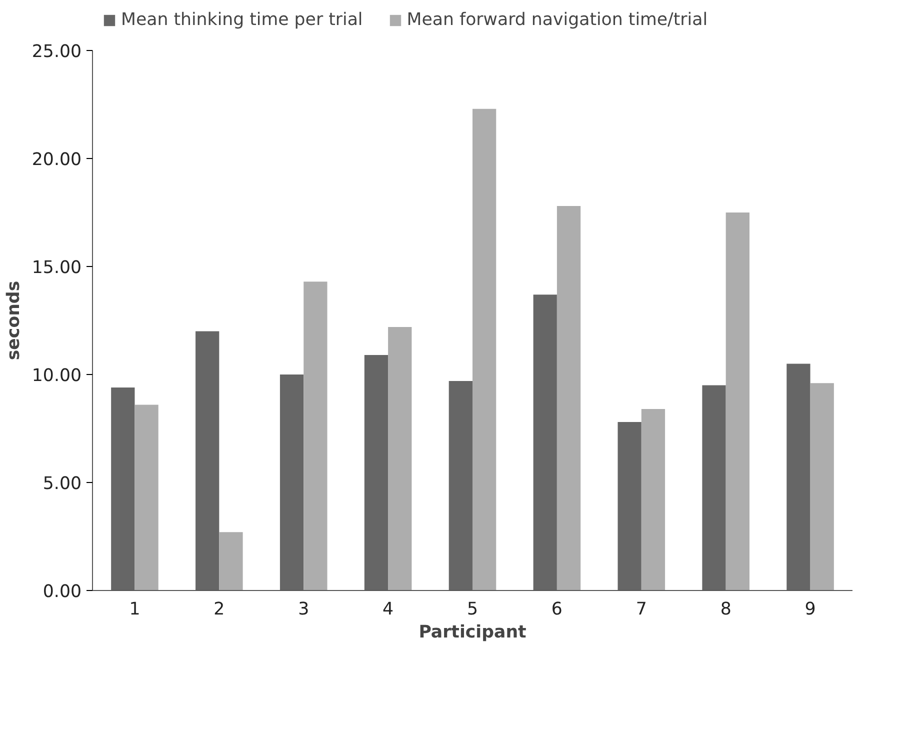 Image resolution: width=913 pixels, height=737 pixels. What do you see at coordinates (472, 632) in the screenshot?
I see `x-axis-title: Participant` at bounding box center [472, 632].